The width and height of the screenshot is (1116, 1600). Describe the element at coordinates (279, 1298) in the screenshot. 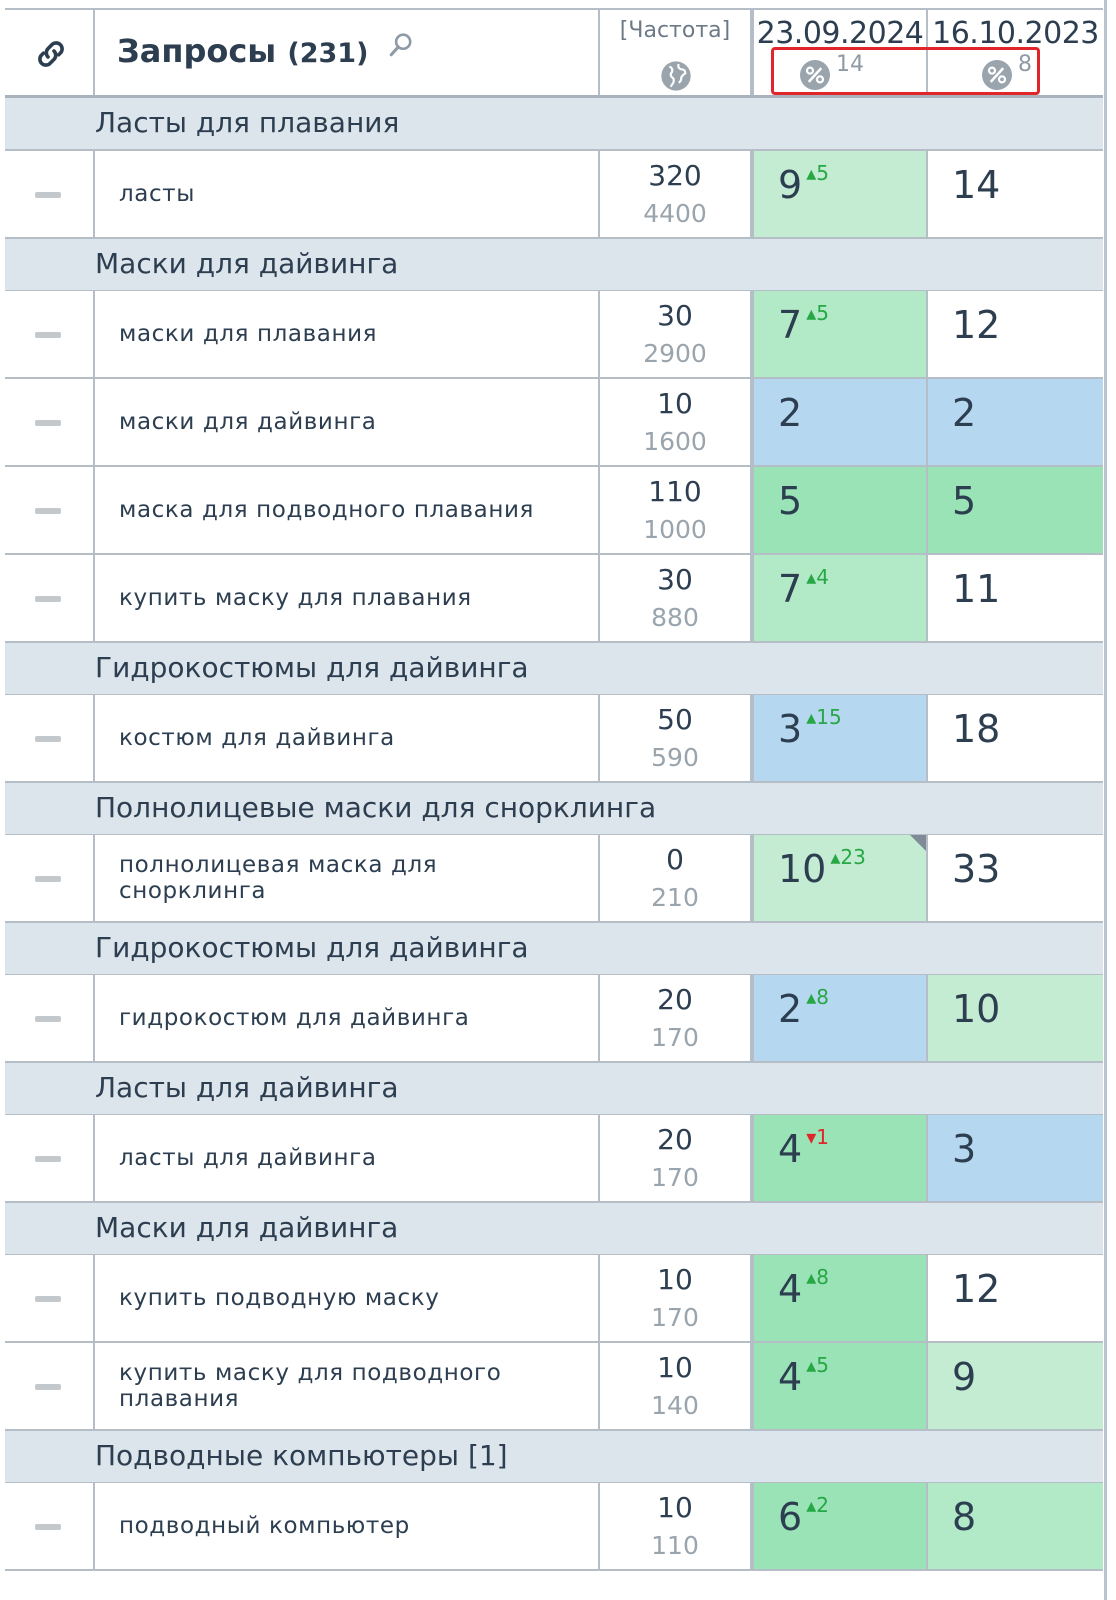

I see `query-text: купить подводную маску` at that location.